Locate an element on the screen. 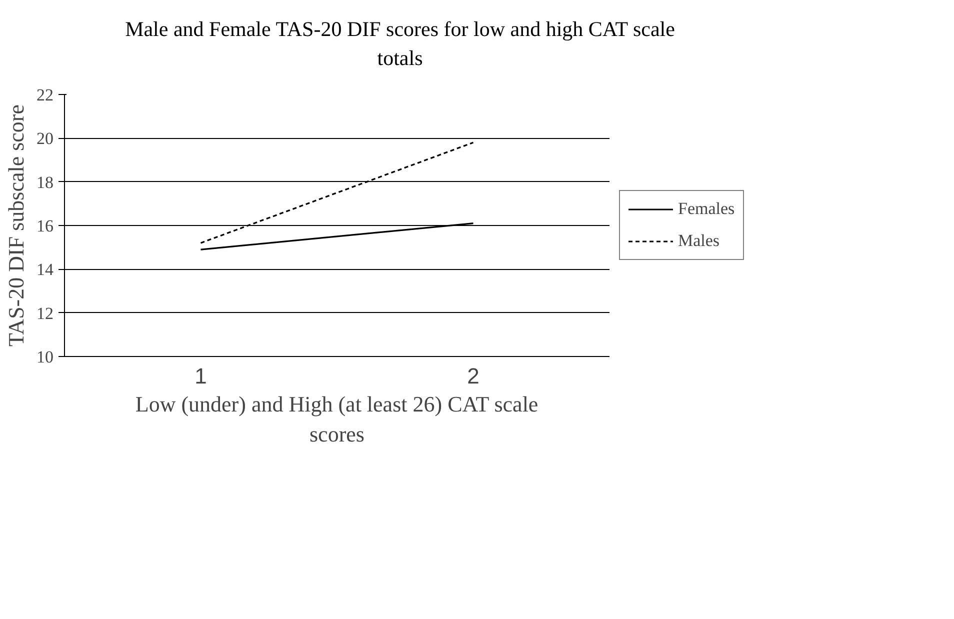 This screenshot has width=954, height=619. y-tick-label: 12 is located at coordinates (45, 313).